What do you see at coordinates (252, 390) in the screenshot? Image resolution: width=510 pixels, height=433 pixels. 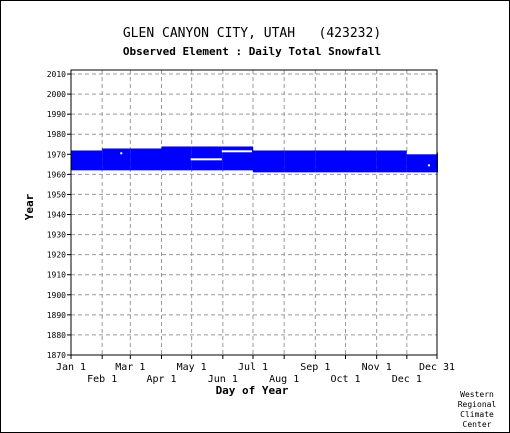 I see `x-axis-label: Day of Year` at bounding box center [252, 390].